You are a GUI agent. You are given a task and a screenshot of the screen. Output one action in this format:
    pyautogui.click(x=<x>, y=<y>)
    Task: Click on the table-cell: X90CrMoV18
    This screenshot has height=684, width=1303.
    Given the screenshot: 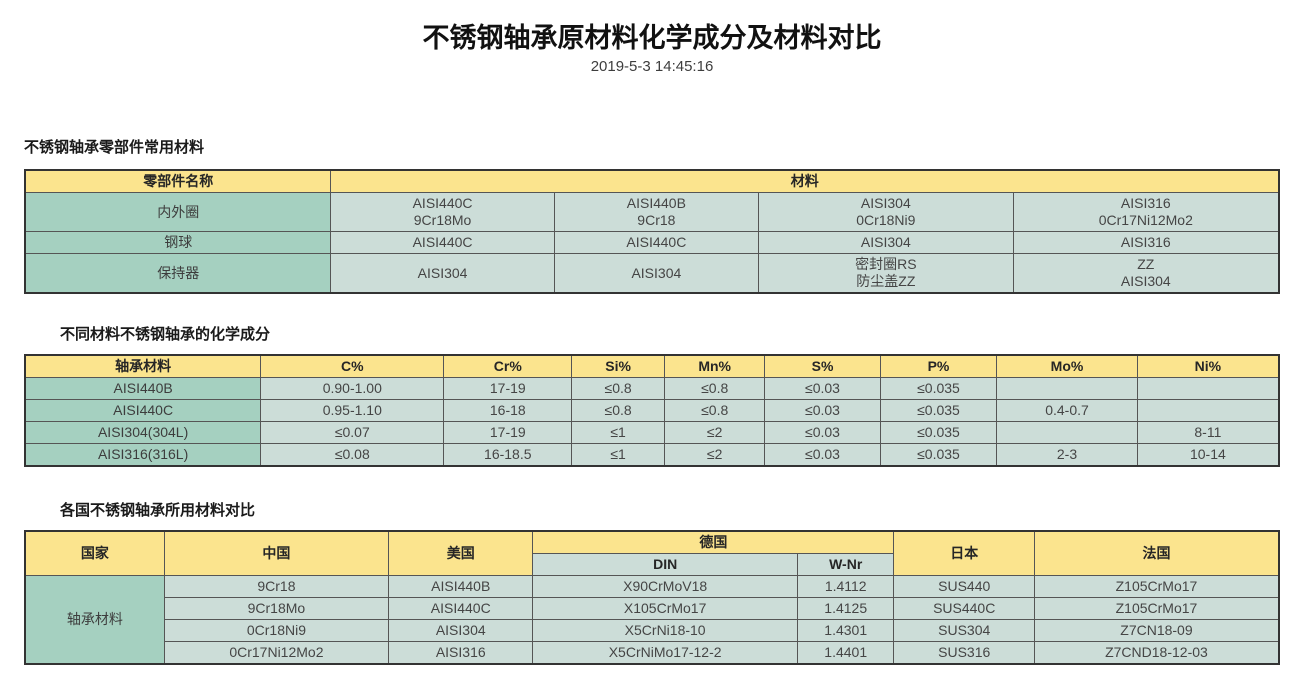 What is the action you would take?
    pyautogui.click(x=665, y=586)
    